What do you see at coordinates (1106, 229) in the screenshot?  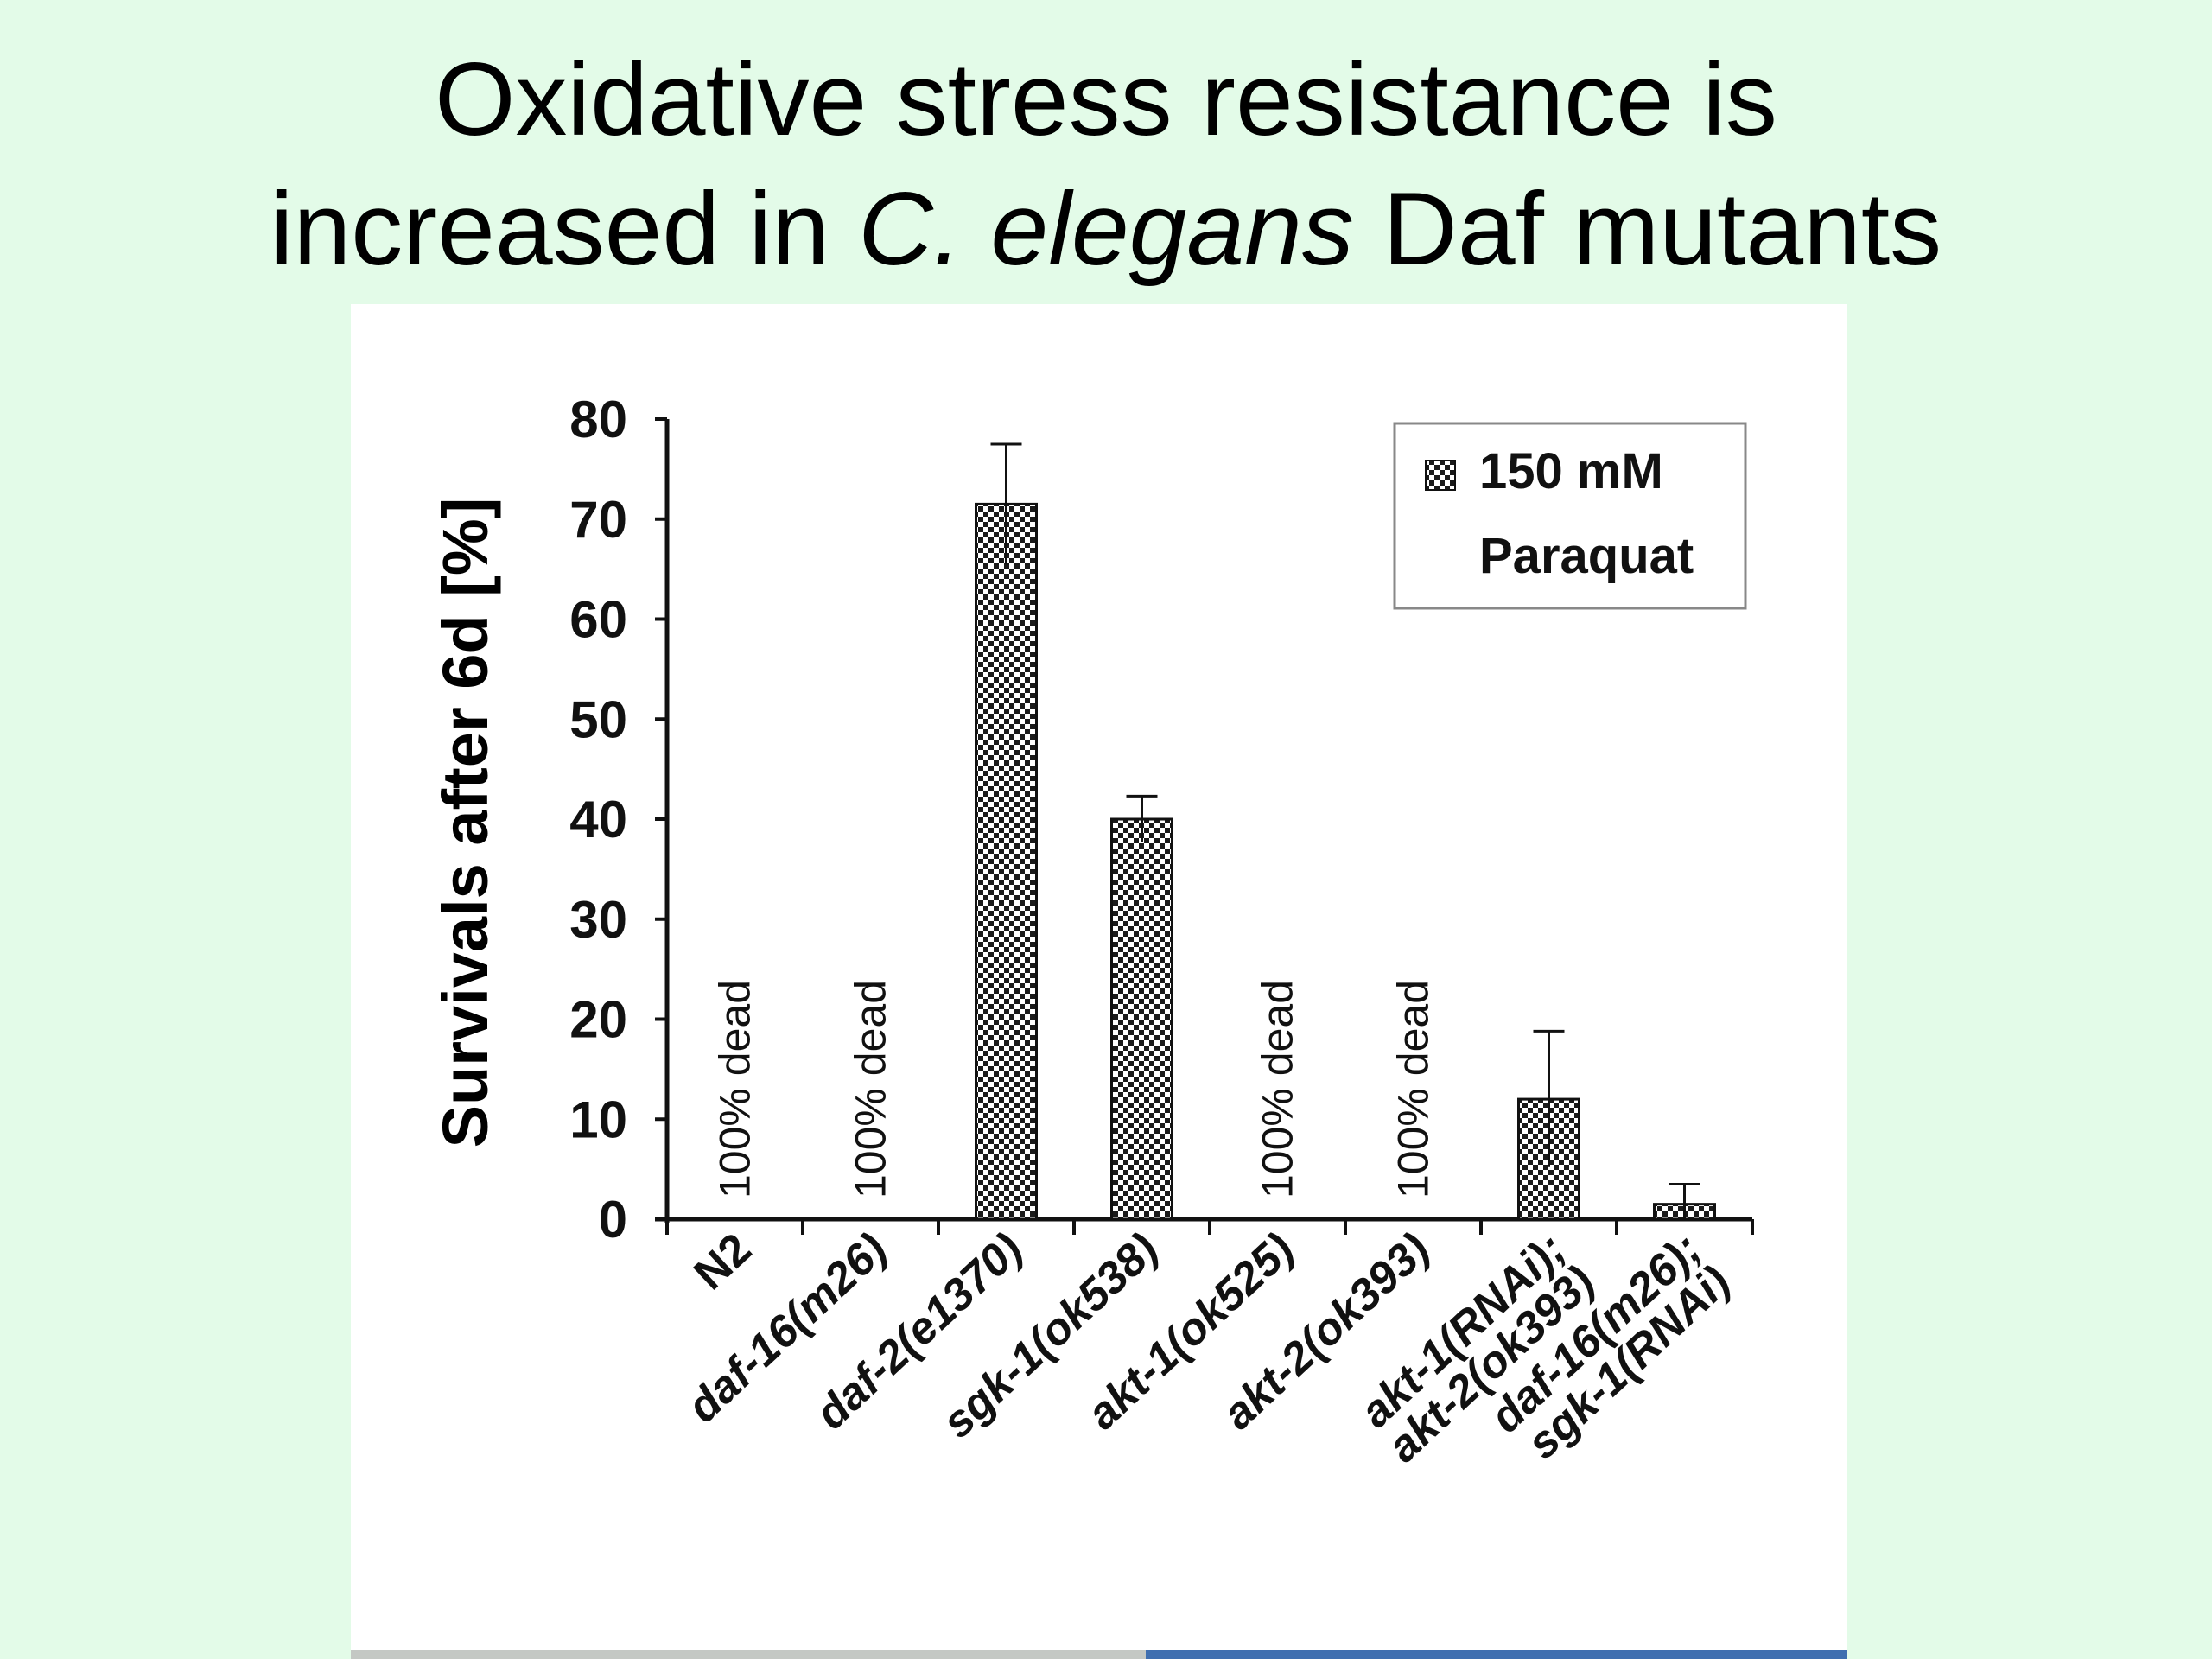 I see `title-line-2-species: C. elegans` at bounding box center [1106, 229].